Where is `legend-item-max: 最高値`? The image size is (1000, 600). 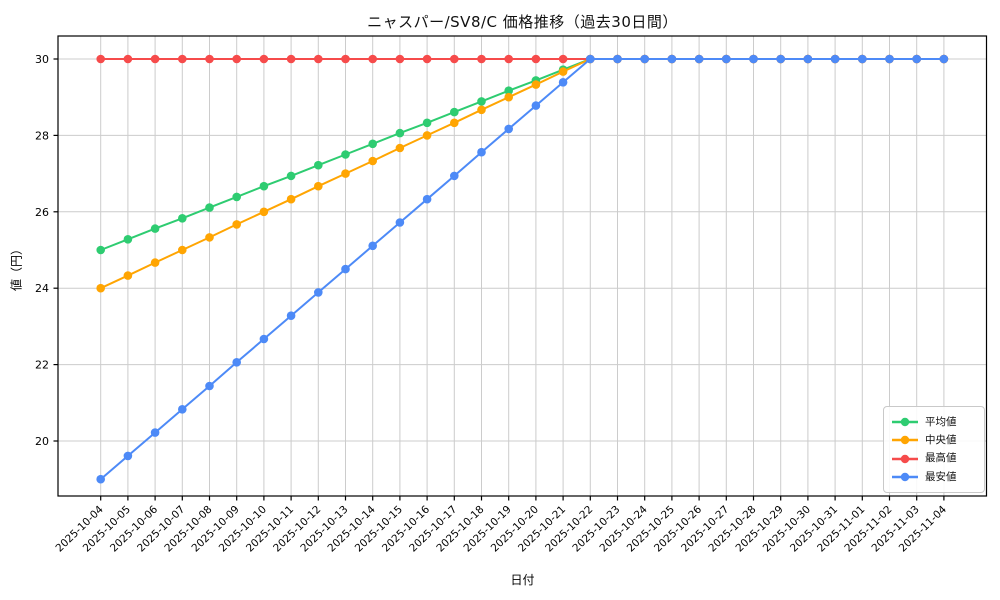
legend-item-max: 最高値 is located at coordinates (934, 458).